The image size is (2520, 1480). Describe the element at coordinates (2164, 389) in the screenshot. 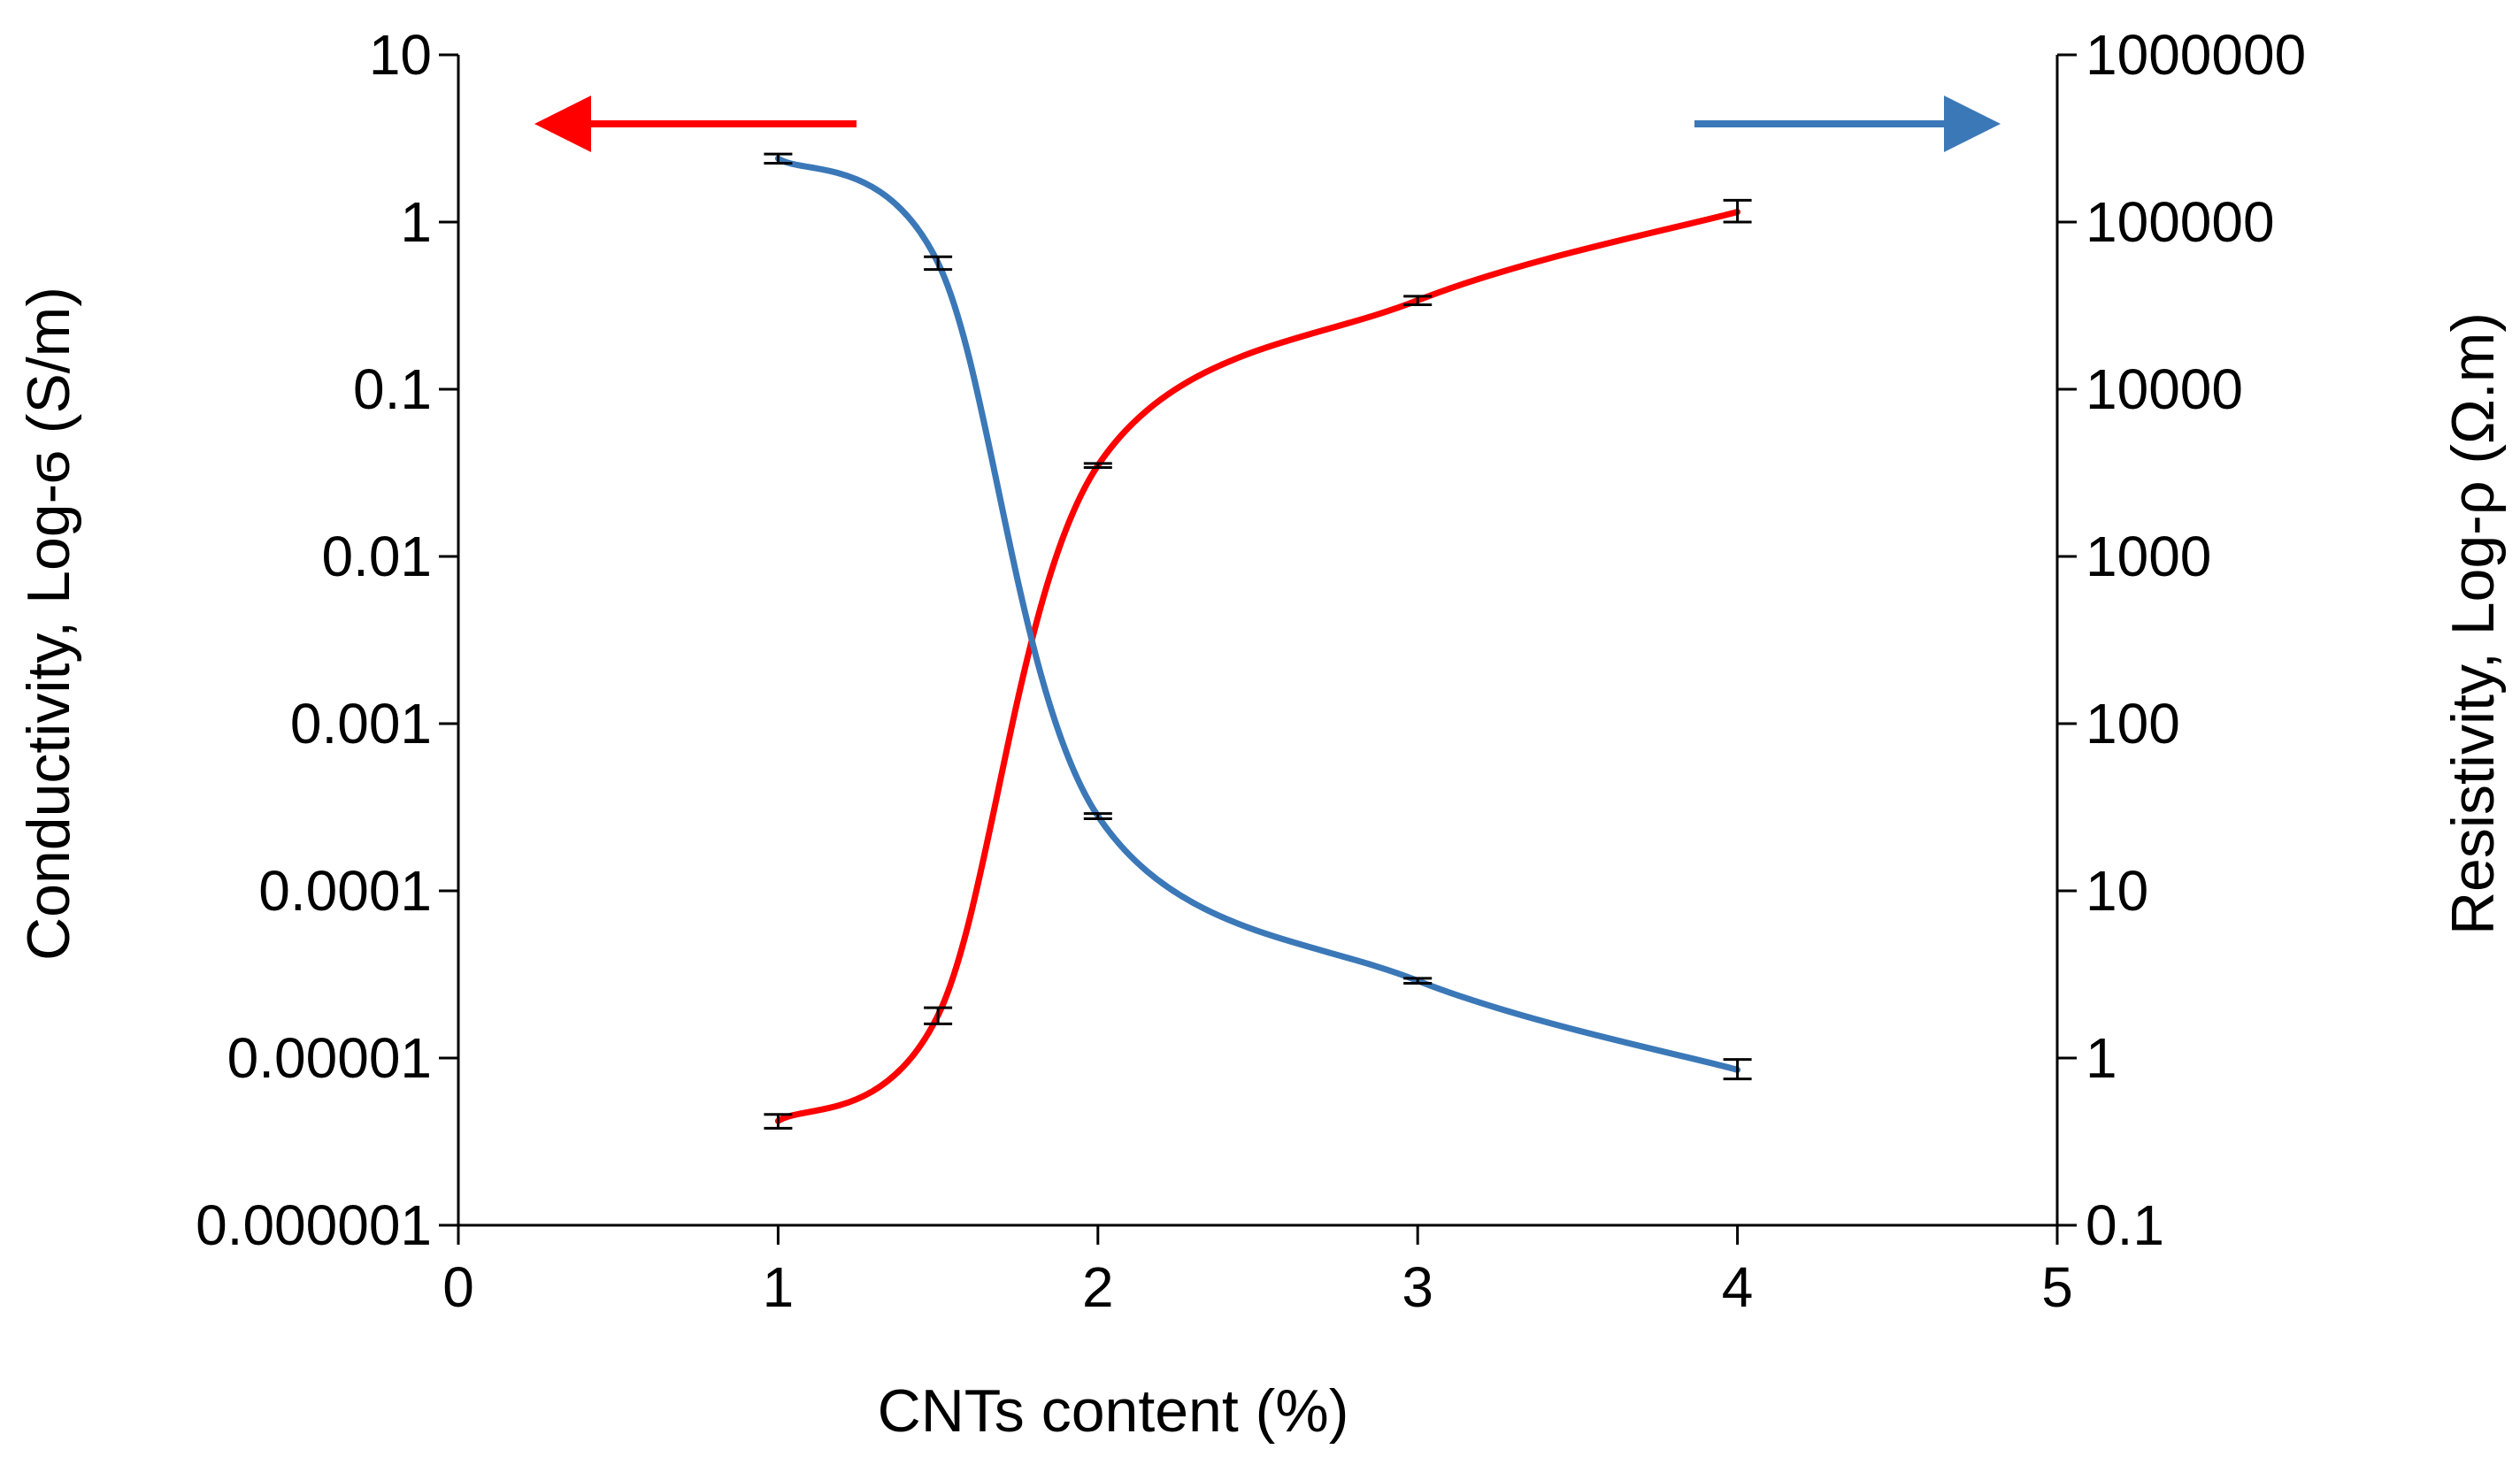

I see `y-right-tick-label: 10000` at that location.